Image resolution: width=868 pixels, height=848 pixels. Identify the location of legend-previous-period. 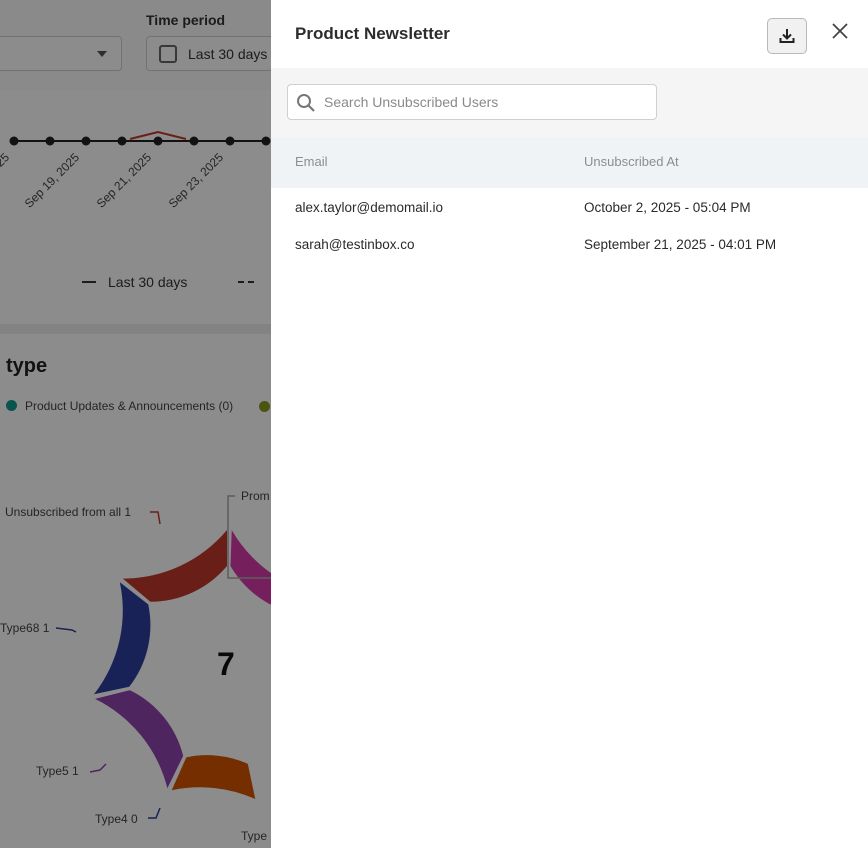
(246, 282).